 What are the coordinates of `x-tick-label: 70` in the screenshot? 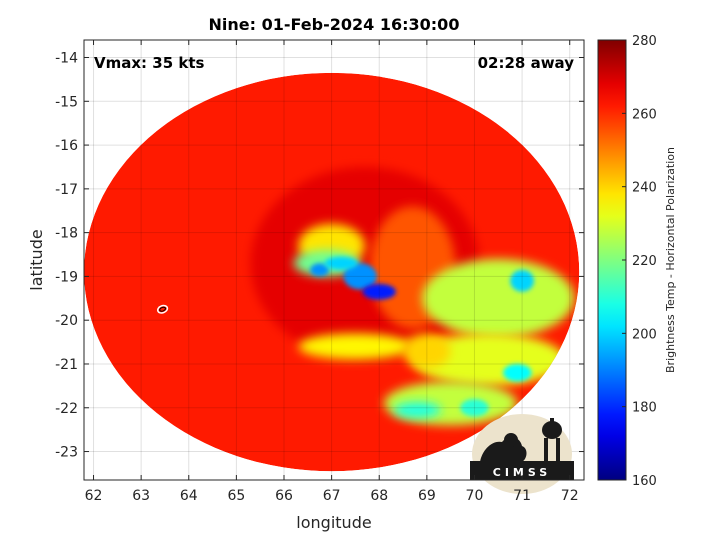 It's located at (475, 496).